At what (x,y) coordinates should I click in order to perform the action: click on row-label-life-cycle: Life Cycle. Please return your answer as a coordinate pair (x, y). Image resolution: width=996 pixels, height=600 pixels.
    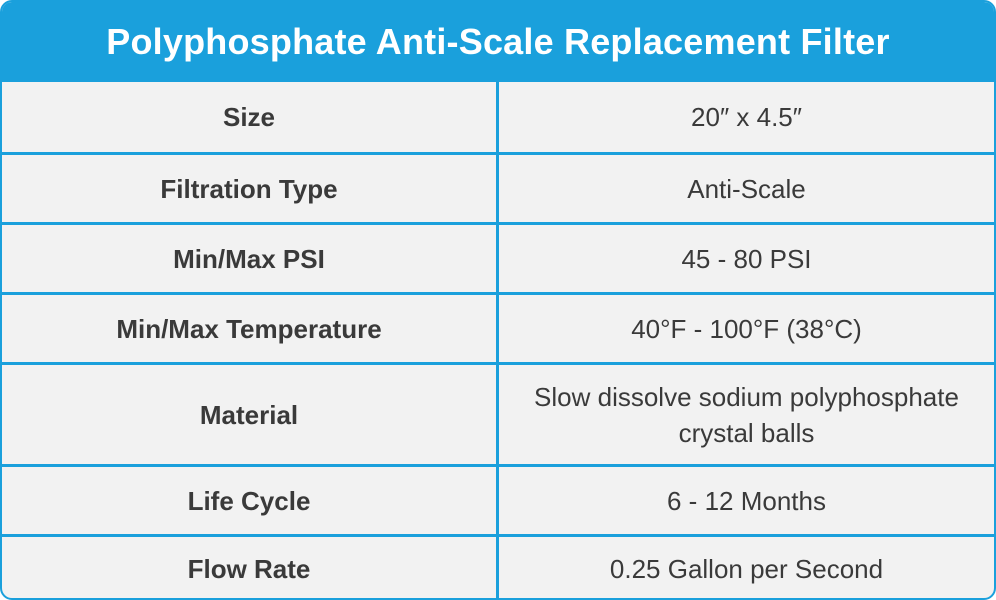
    Looking at the image, I should click on (250, 500).